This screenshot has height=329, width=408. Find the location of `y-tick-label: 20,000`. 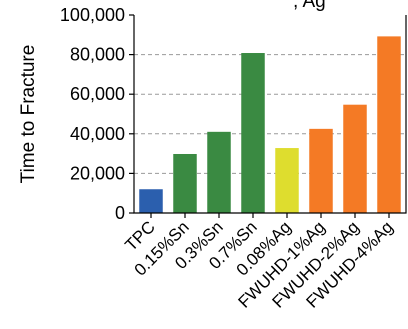

y-tick-label: 20,000 is located at coordinates (97, 173).